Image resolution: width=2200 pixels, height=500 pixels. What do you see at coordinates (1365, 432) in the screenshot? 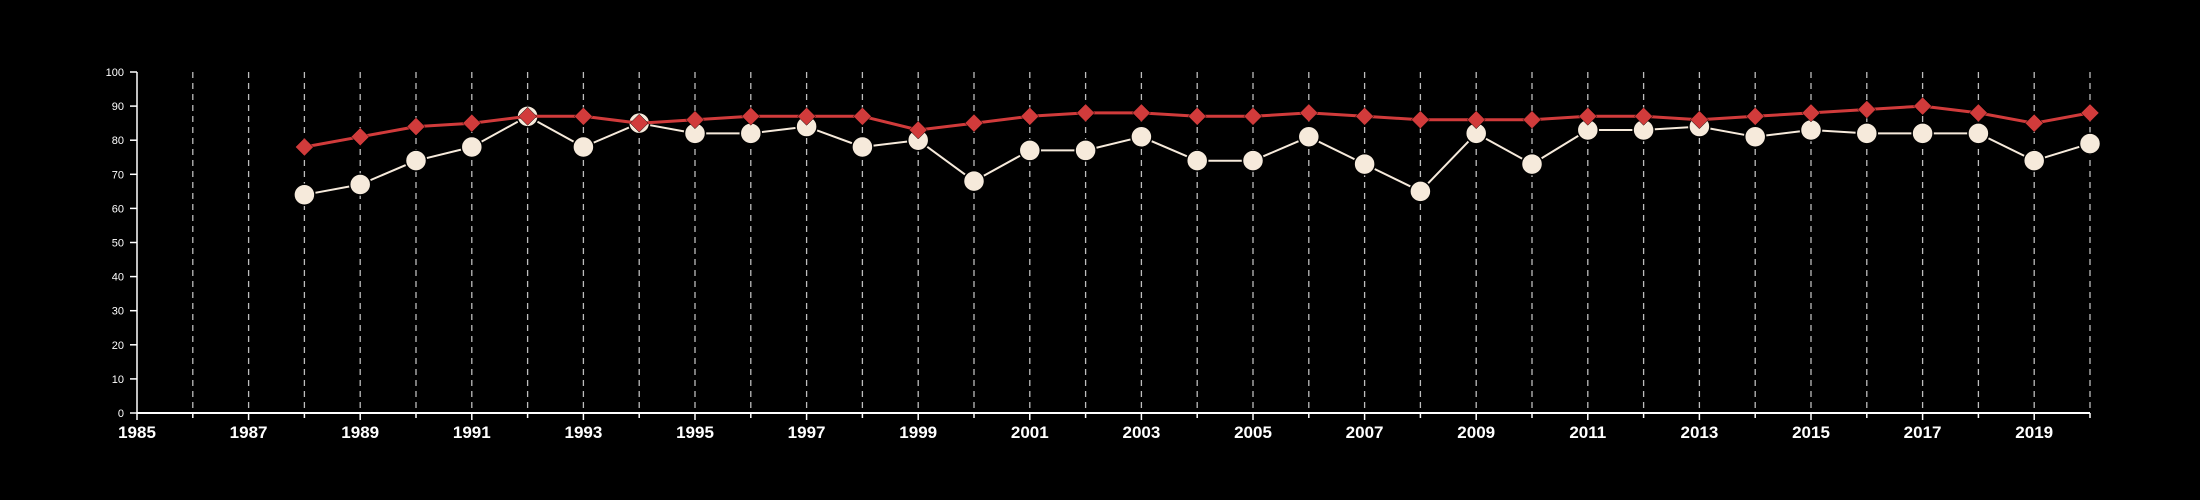
I see `x-tick-label: 2007` at bounding box center [1365, 432].